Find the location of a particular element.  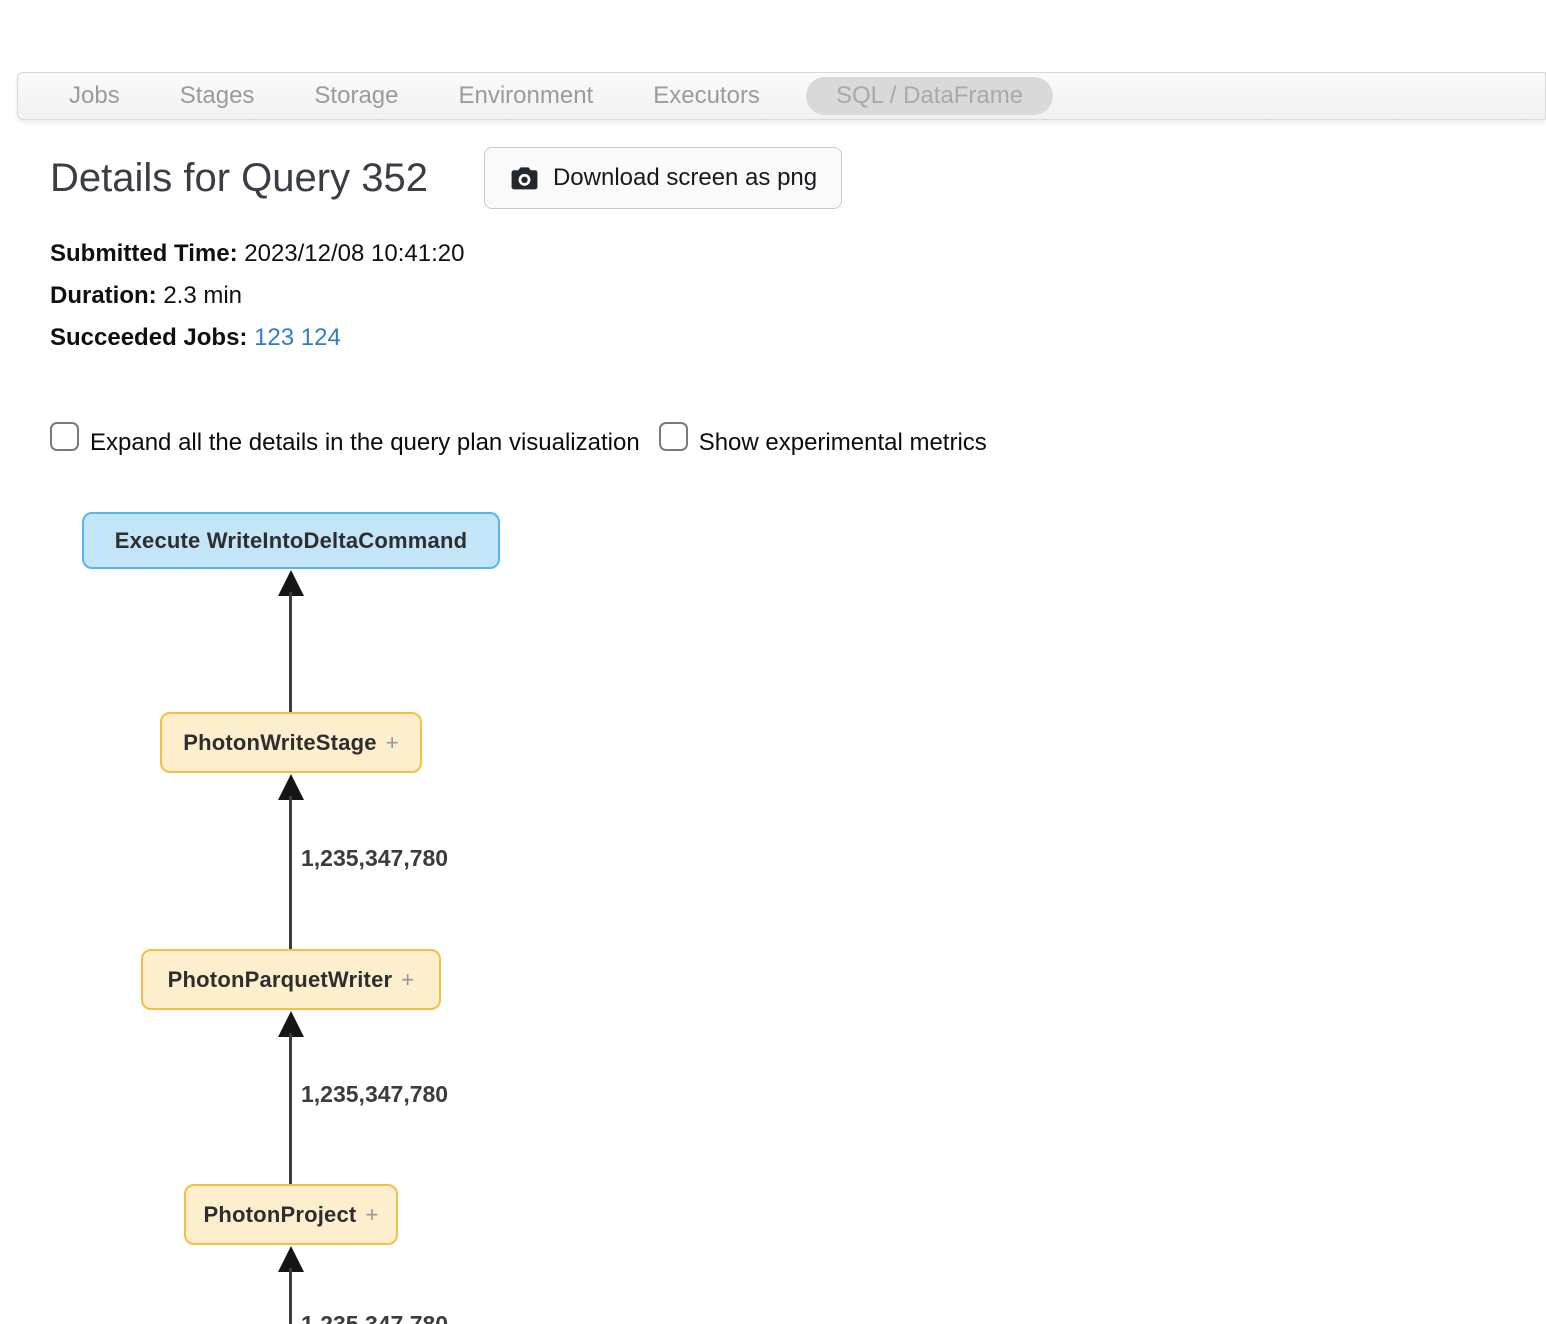

show-experimental-metrics-checkbox is located at coordinates (673, 436).